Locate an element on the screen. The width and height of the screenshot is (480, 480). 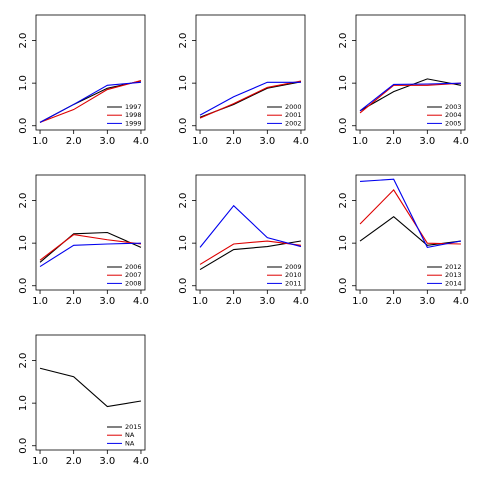
legend-label: 2001 is located at coordinates (293, 115).